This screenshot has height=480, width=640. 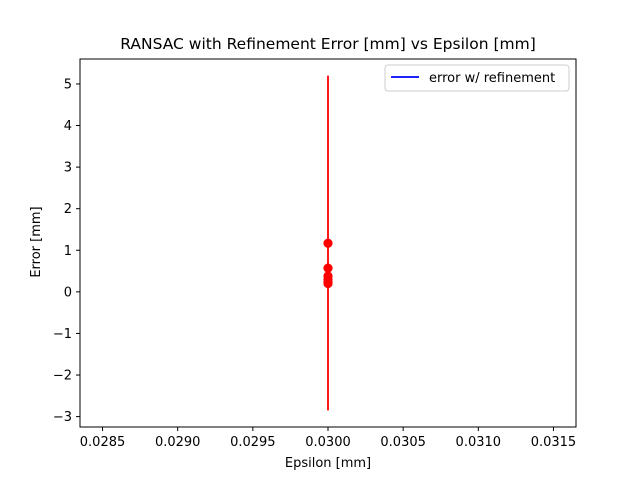 What do you see at coordinates (328, 442) in the screenshot?
I see `x-tick-label: 0.0300` at bounding box center [328, 442].